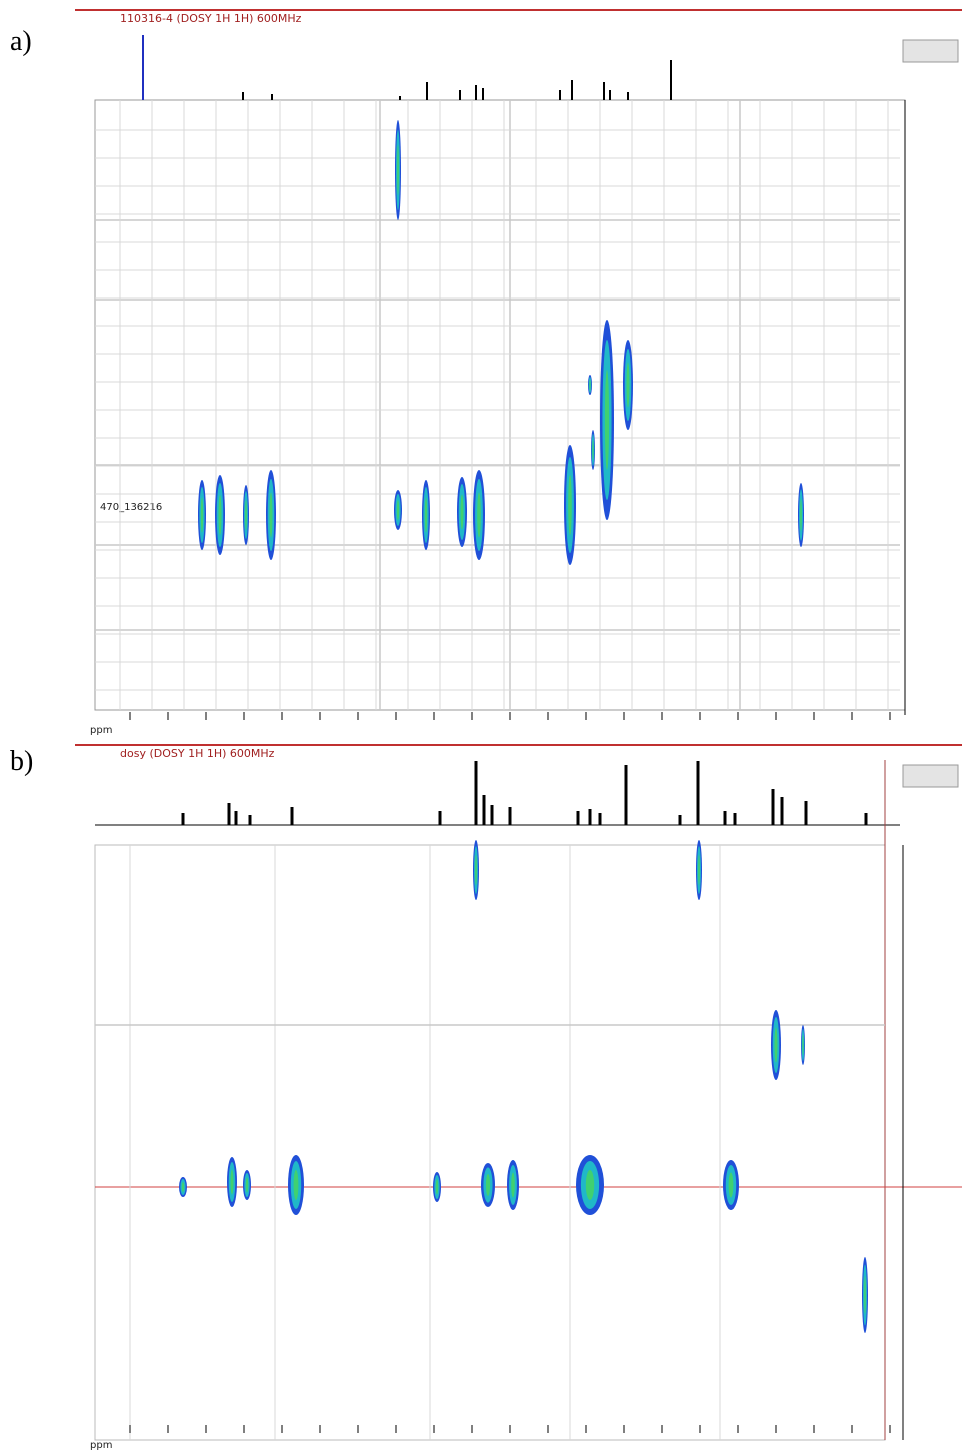 The image size is (962, 1452). Describe the element at coordinates (21, 41) in the screenshot. I see `panel-label: a)` at that location.